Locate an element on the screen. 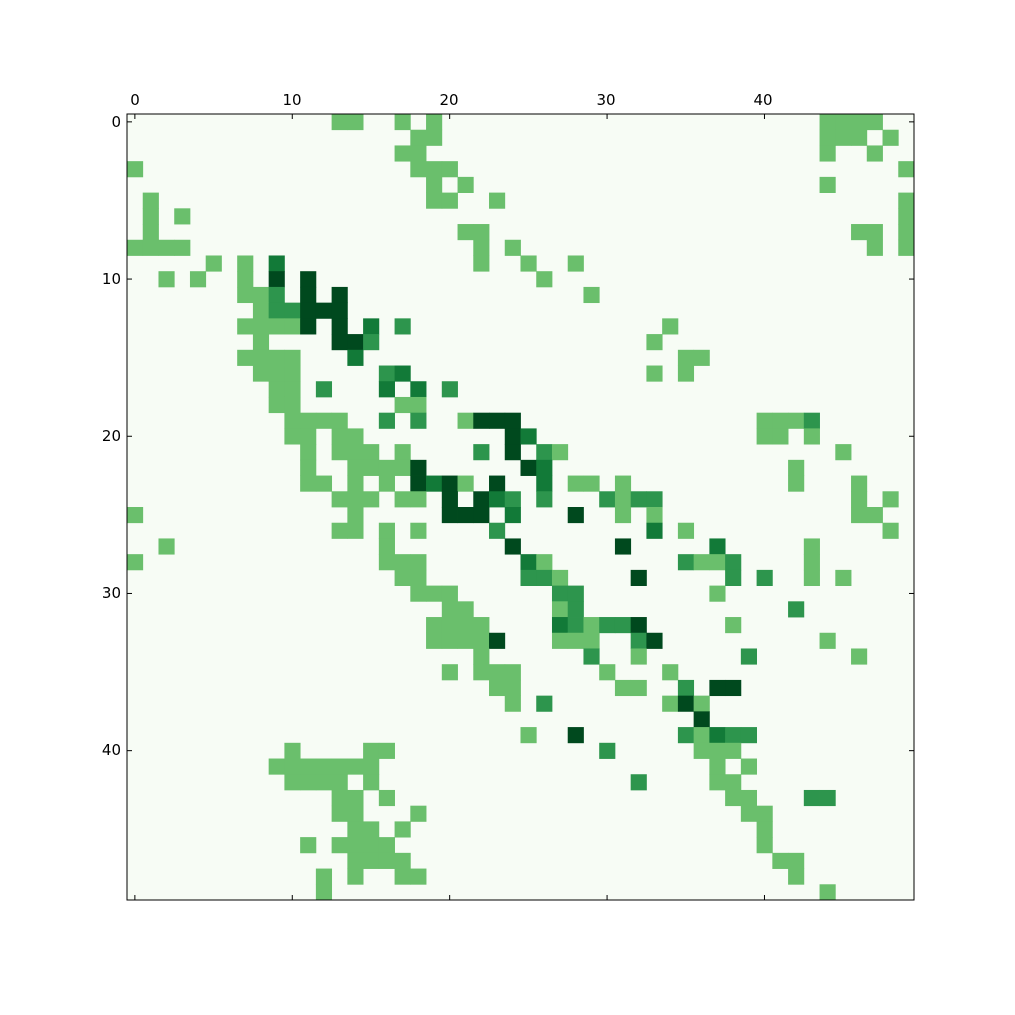  x-axis-tick-labels: 0 10 20 30 40 is located at coordinates (451, 100).